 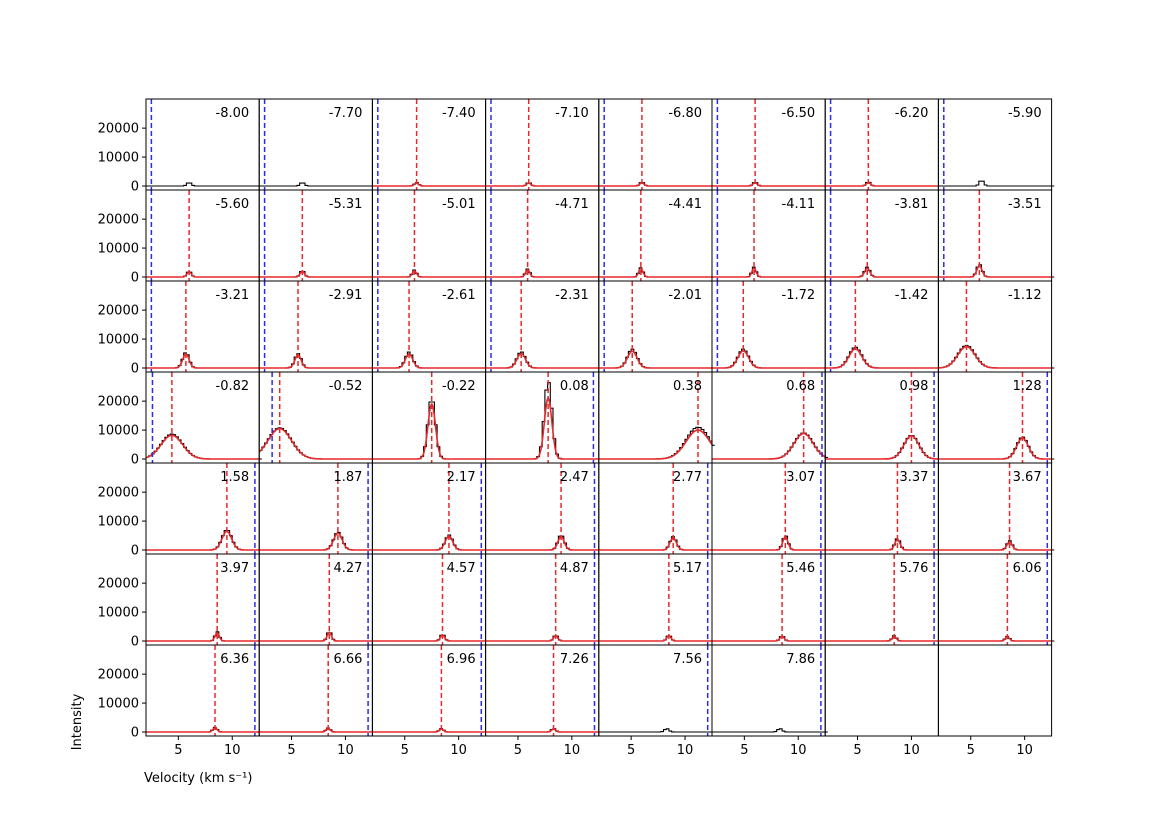 What do you see at coordinates (180, 419) in the screenshot?
I see `panel-24: -0.82 0 10000 20000` at bounding box center [180, 419].